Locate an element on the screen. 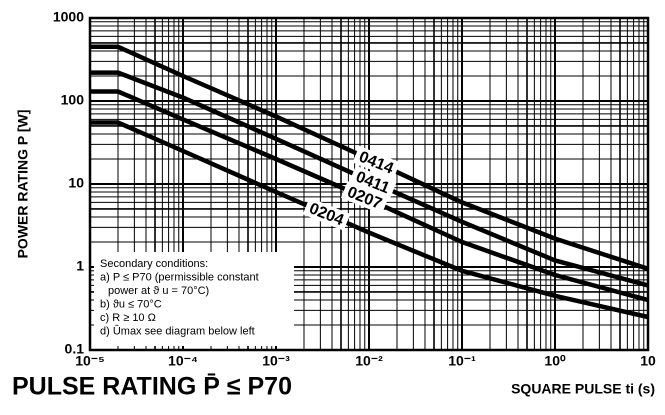  series-label: 0204 is located at coordinates (326, 214).